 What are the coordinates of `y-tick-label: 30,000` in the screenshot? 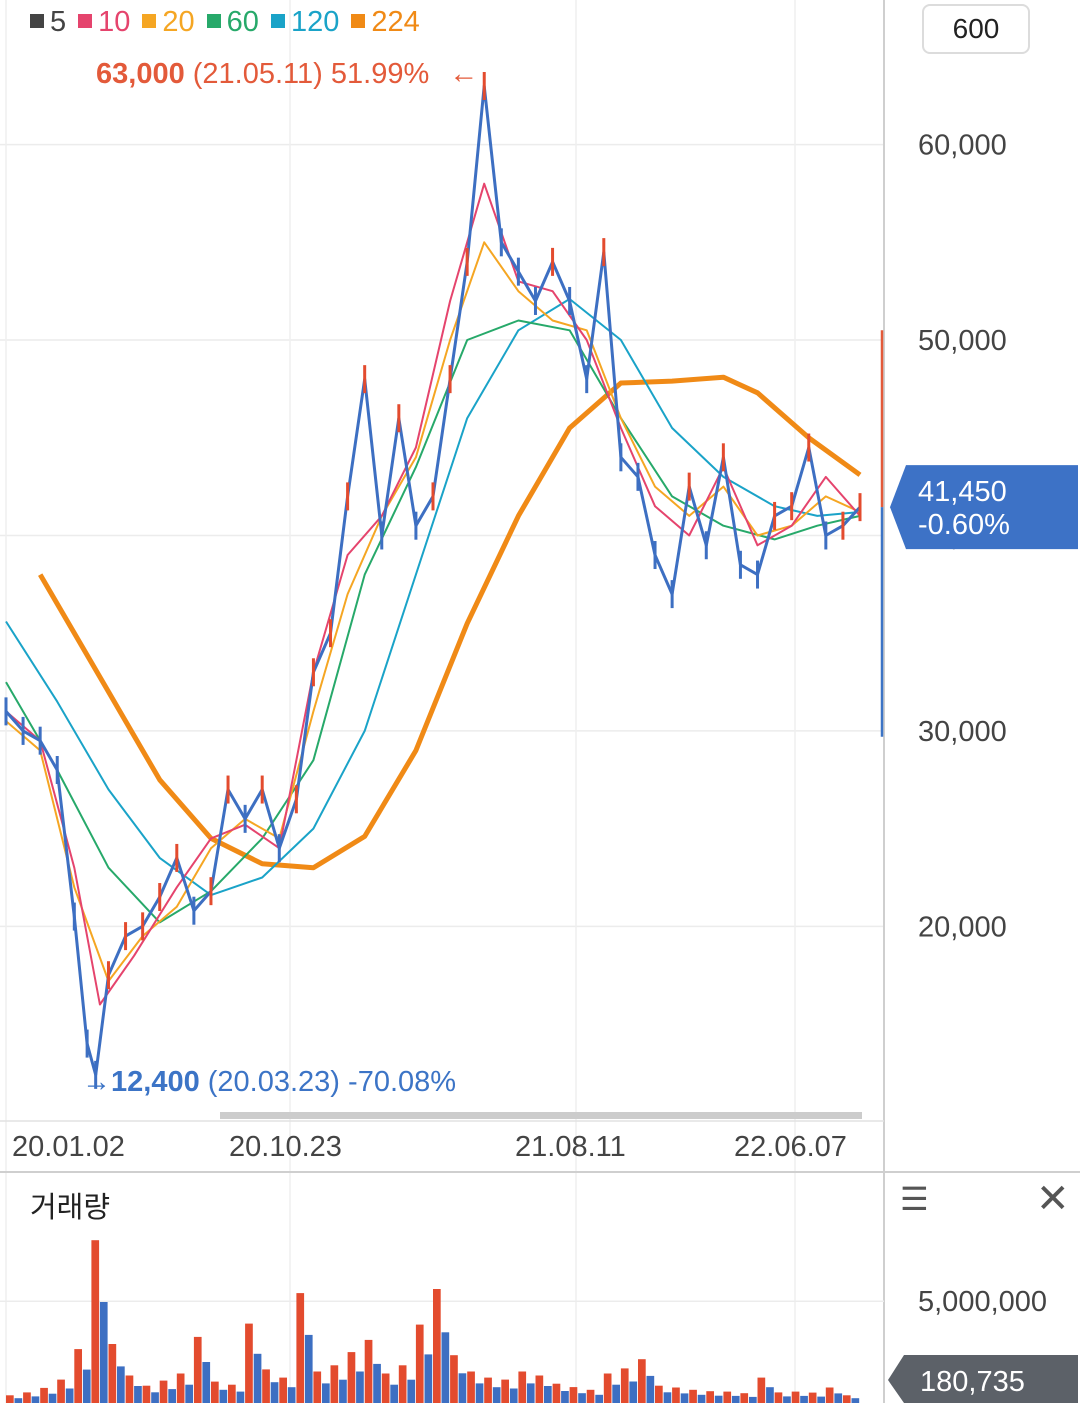 It's located at (962, 732).